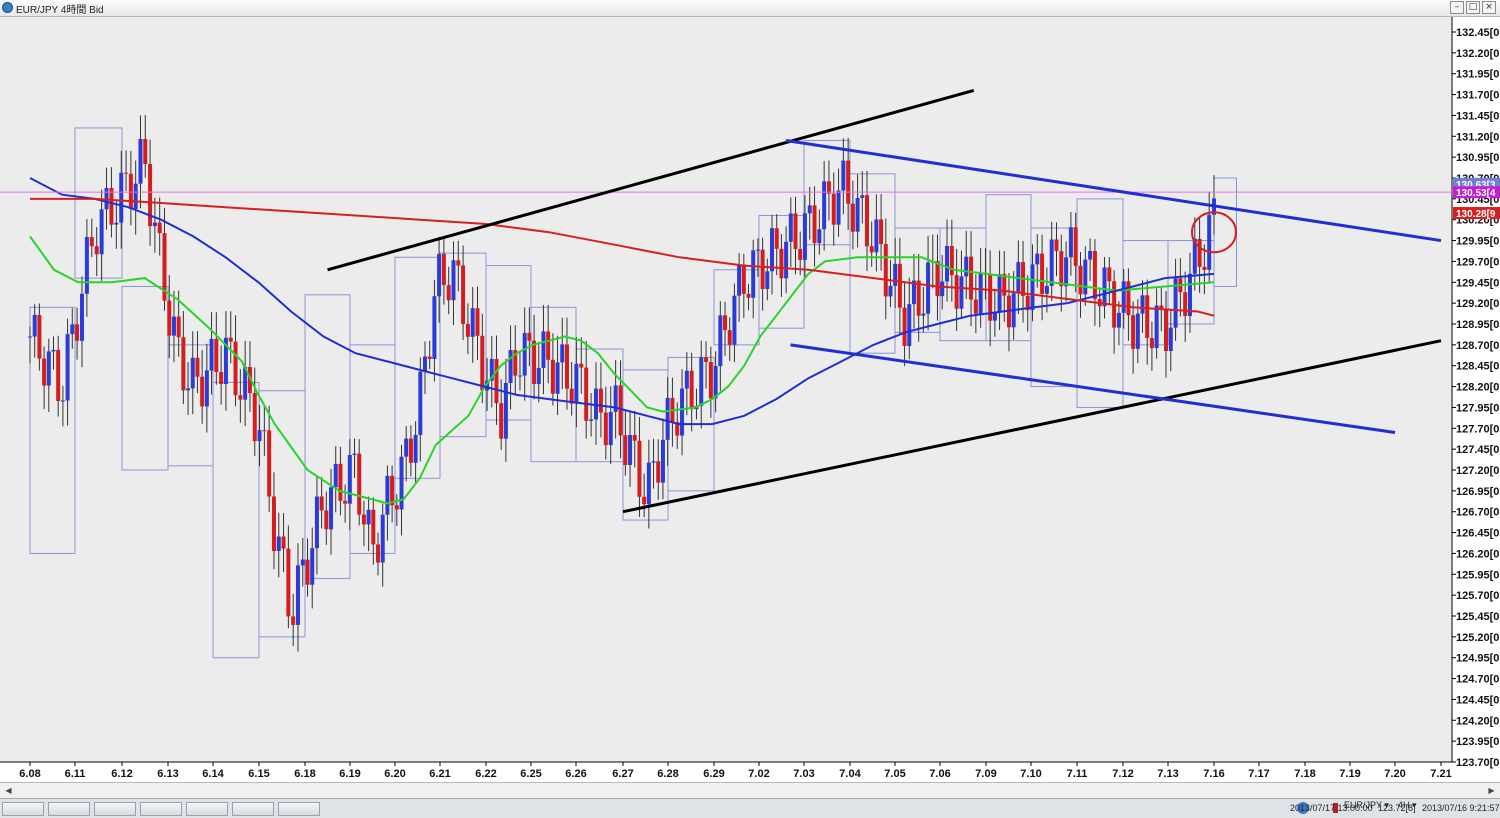  I want to click on taskbar-app-4-icon, so click(161, 809).